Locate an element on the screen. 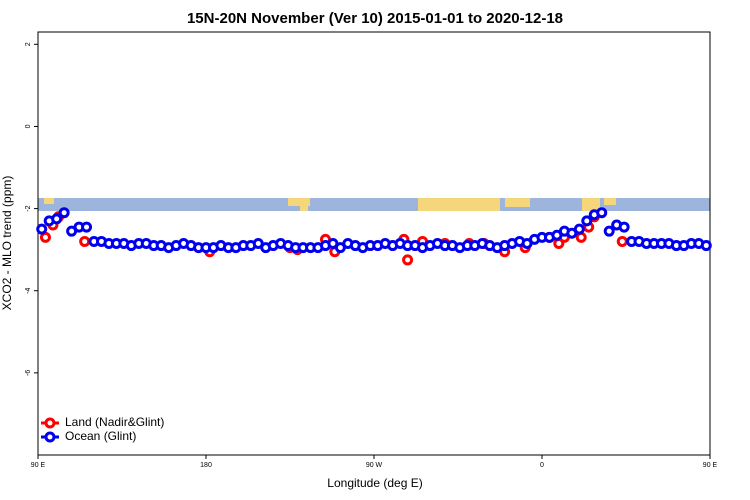  map-strip is located at coordinates (374, 204).